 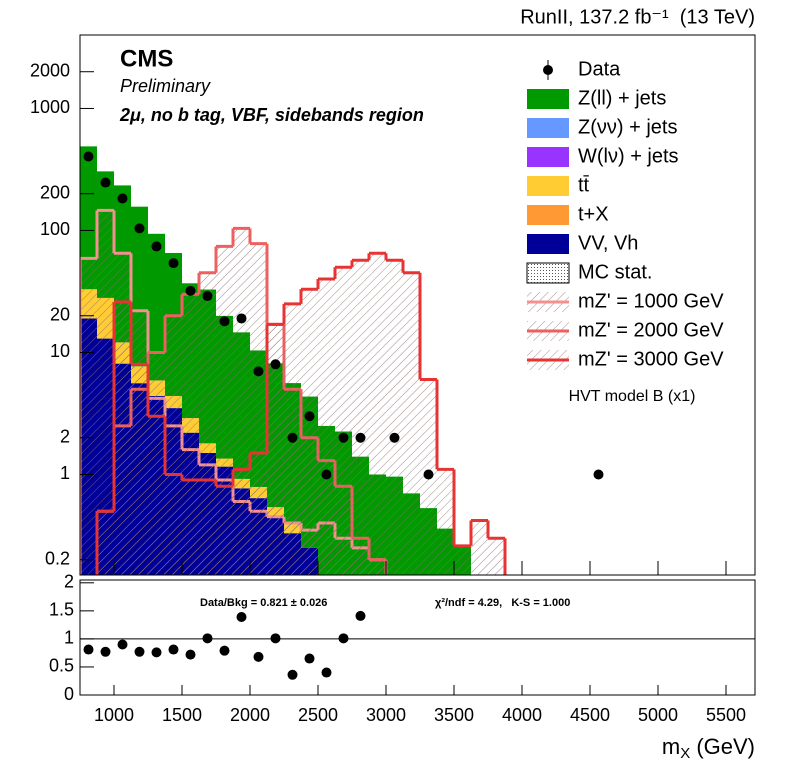 What do you see at coordinates (658, 715) in the screenshot?
I see `x-tick-label: 5000` at bounding box center [658, 715].